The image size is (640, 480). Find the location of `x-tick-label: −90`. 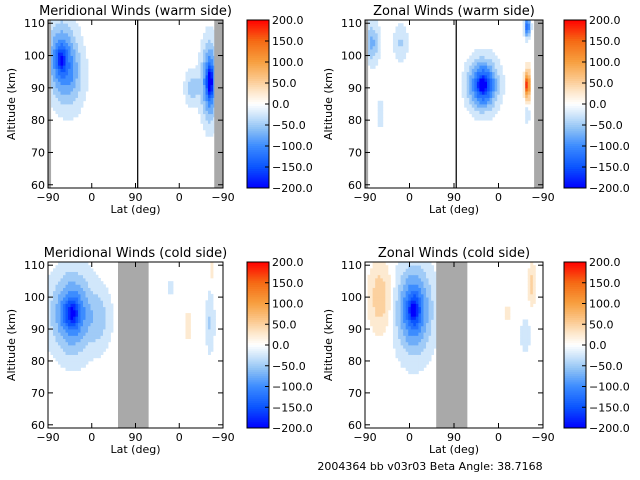

x-tick-label: −90 is located at coordinates (542, 437).